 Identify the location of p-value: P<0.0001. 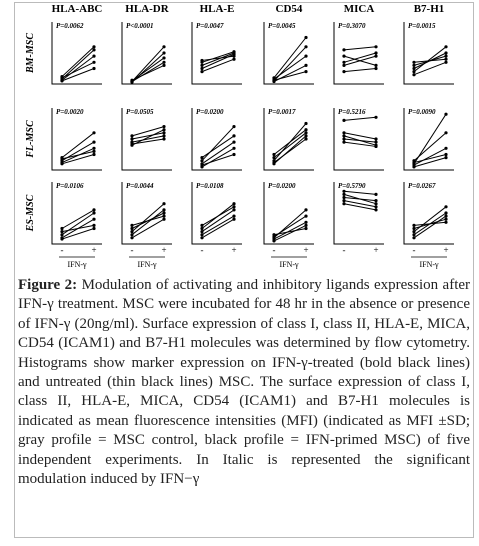
(140, 26).